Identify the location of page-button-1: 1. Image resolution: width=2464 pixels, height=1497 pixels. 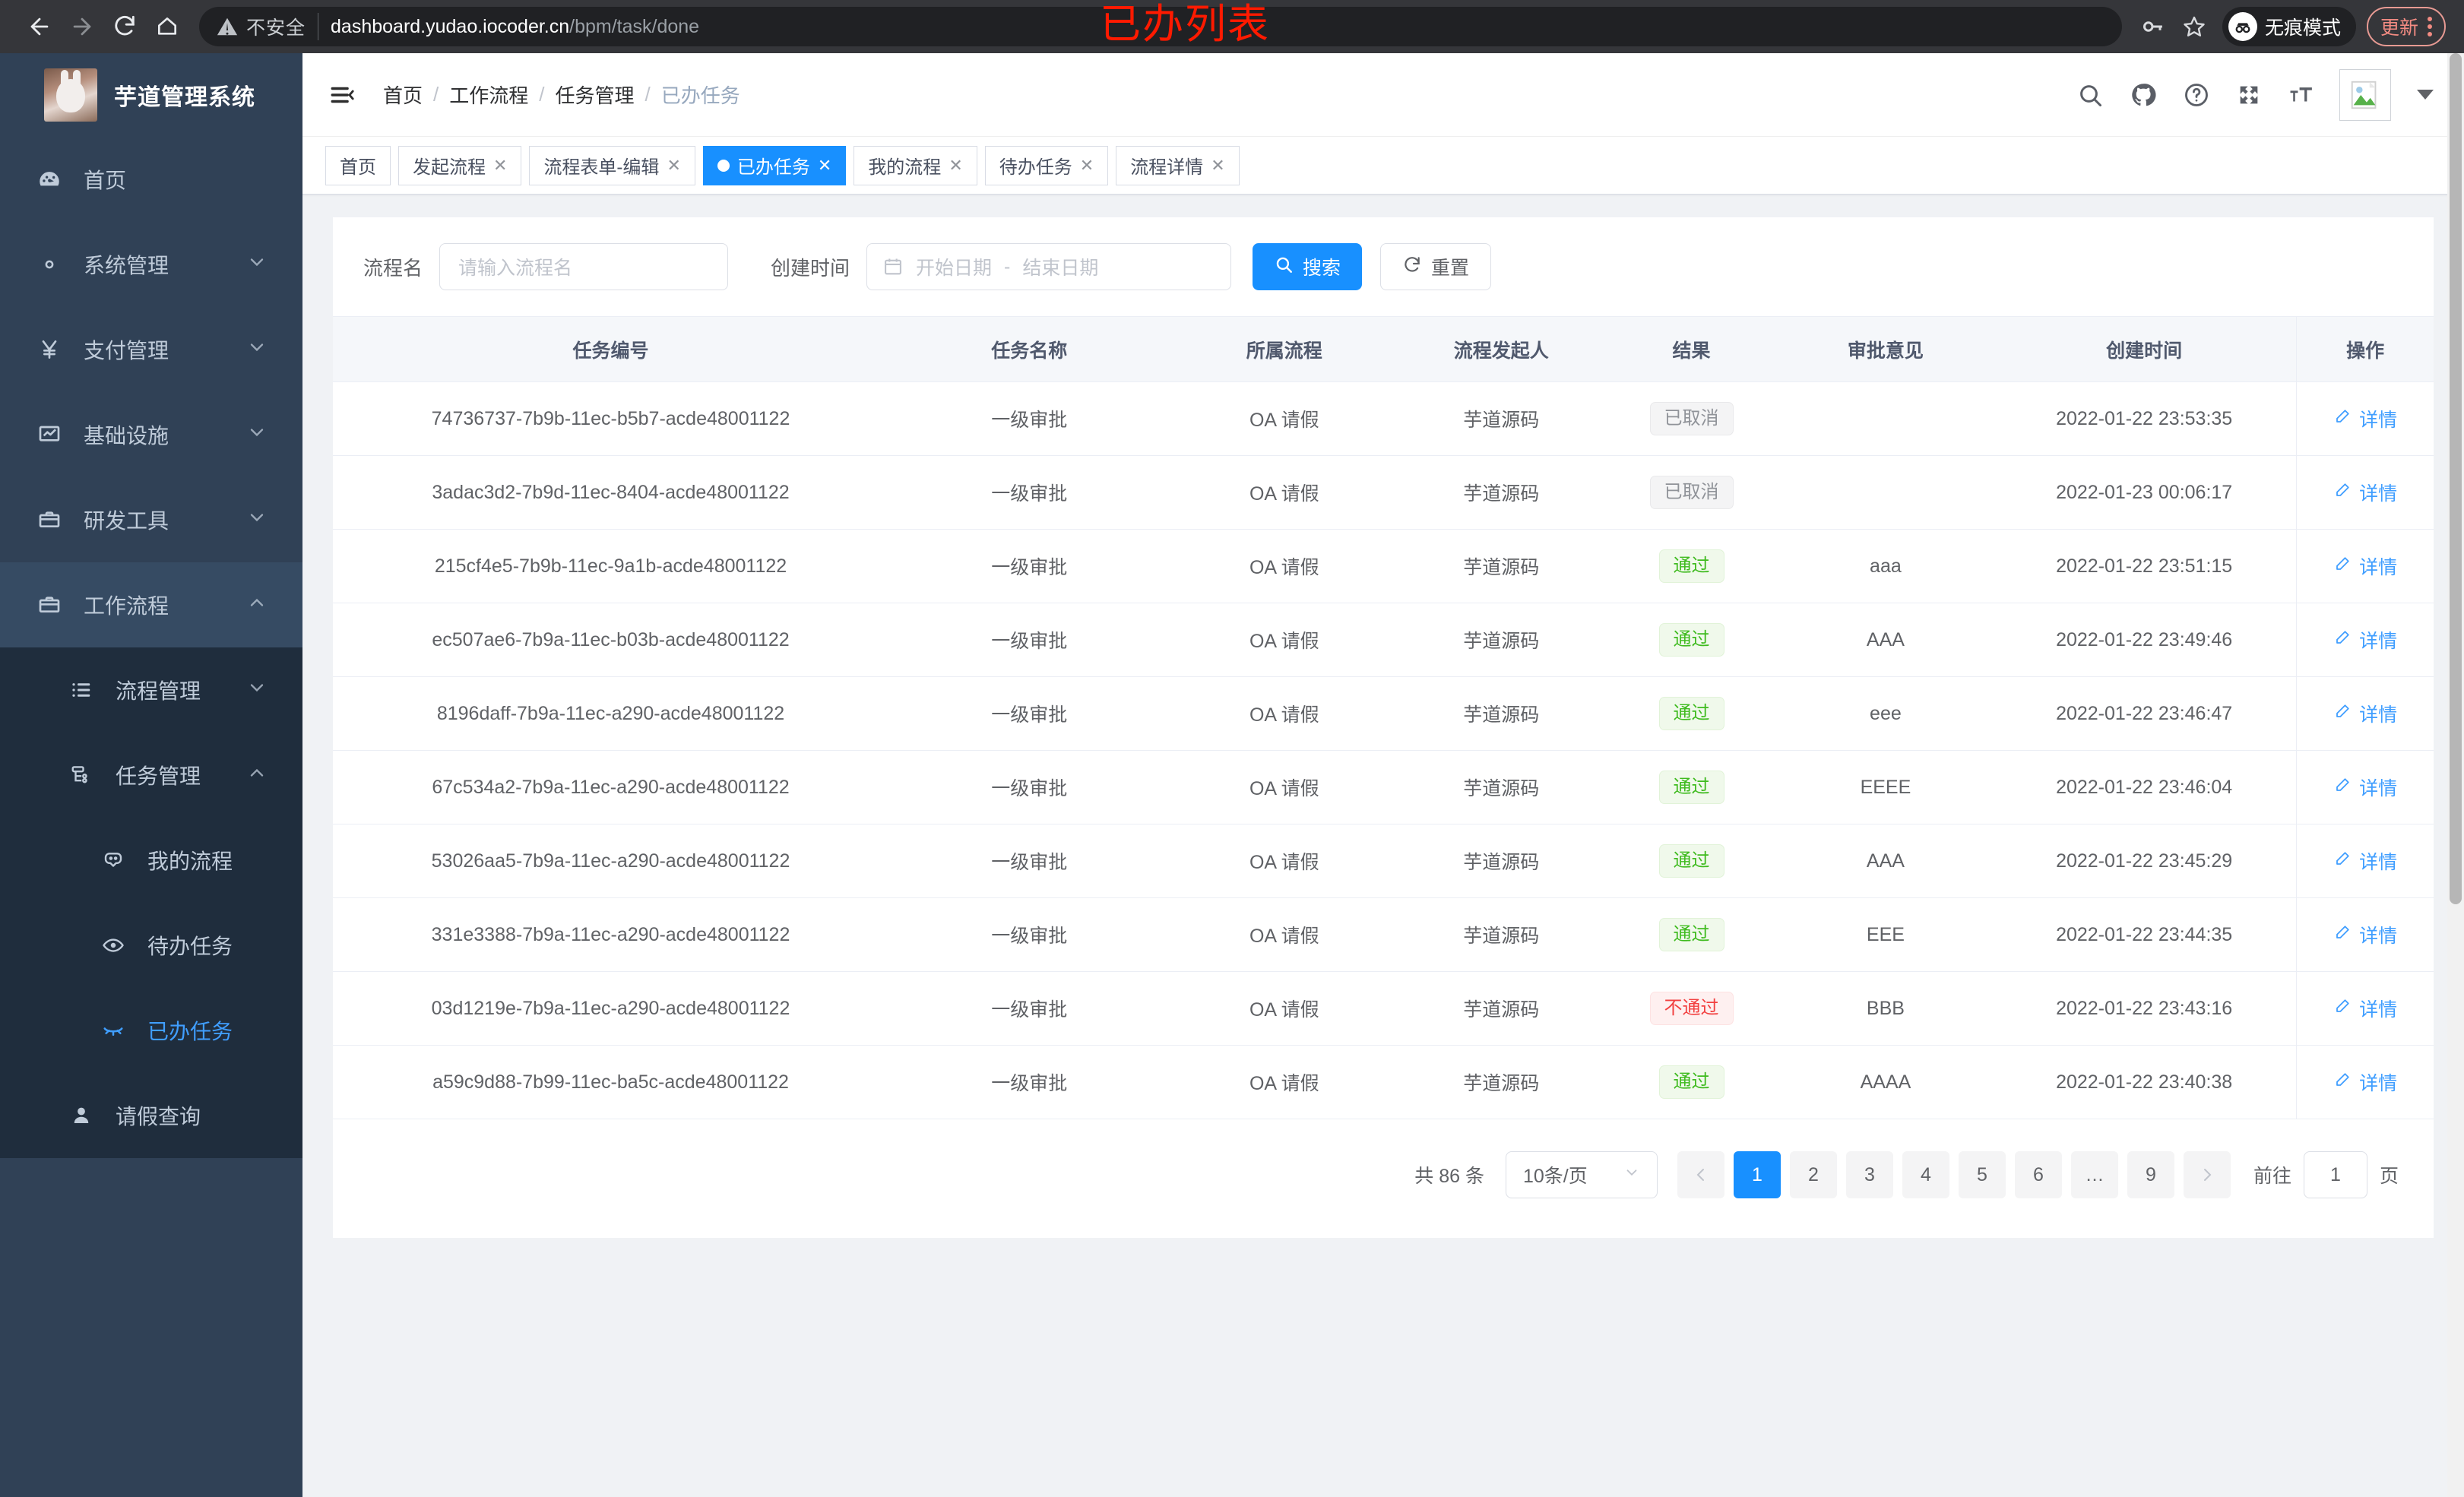
(1757, 1174).